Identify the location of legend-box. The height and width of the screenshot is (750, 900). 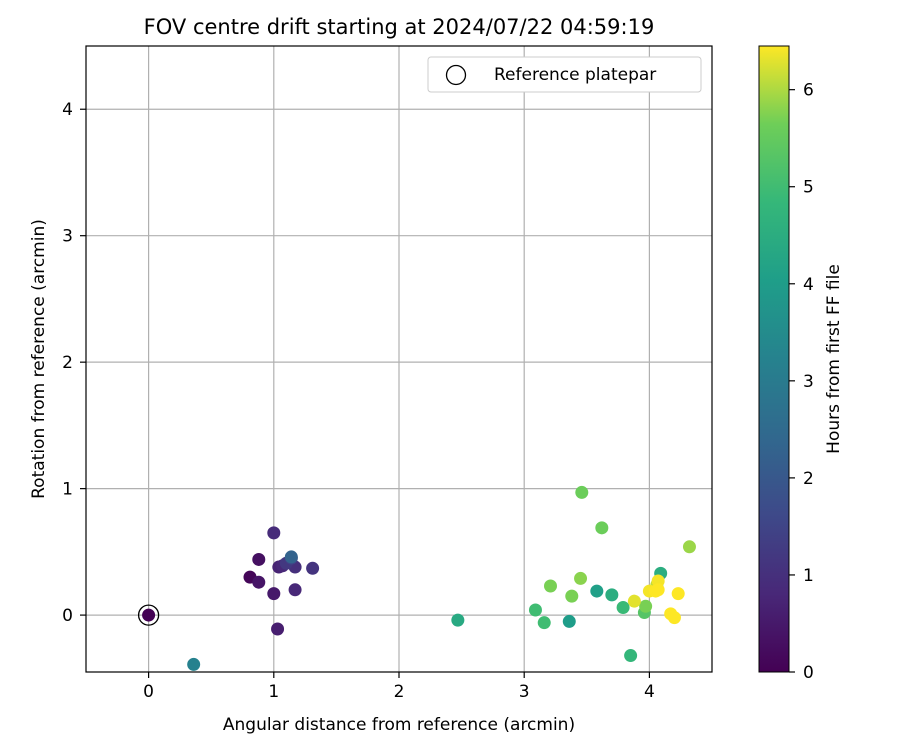
(564, 74).